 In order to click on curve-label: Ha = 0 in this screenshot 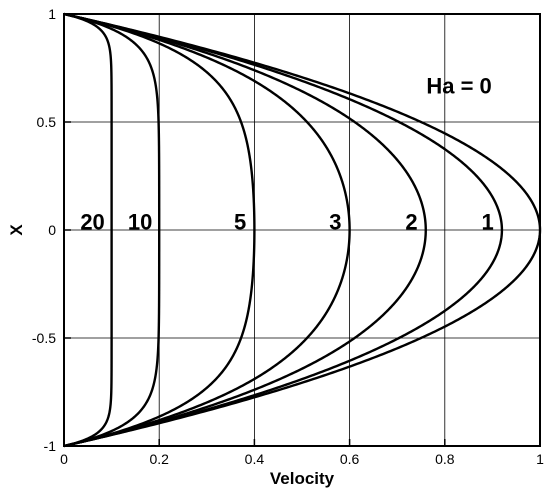, I will do `click(458, 85)`.